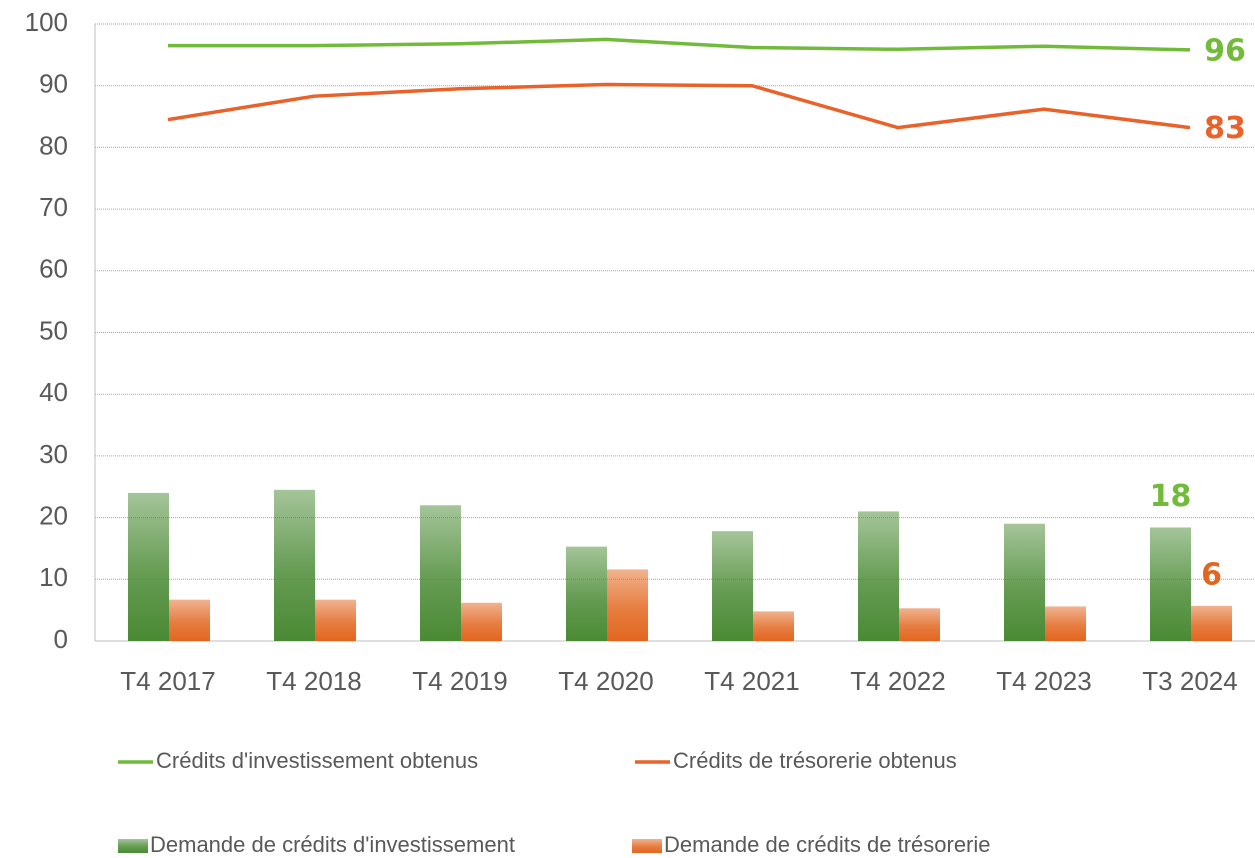 This screenshot has width=1255, height=858. What do you see at coordinates (46, 22) in the screenshot?
I see `y-tick-label: 100` at bounding box center [46, 22].